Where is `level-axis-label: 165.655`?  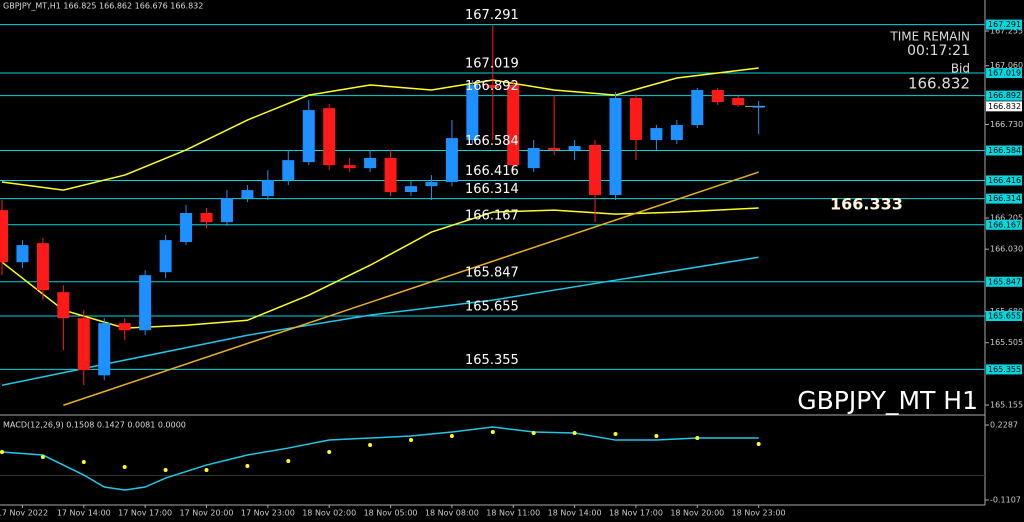
level-axis-label: 165.655 is located at coordinates (1004, 315).